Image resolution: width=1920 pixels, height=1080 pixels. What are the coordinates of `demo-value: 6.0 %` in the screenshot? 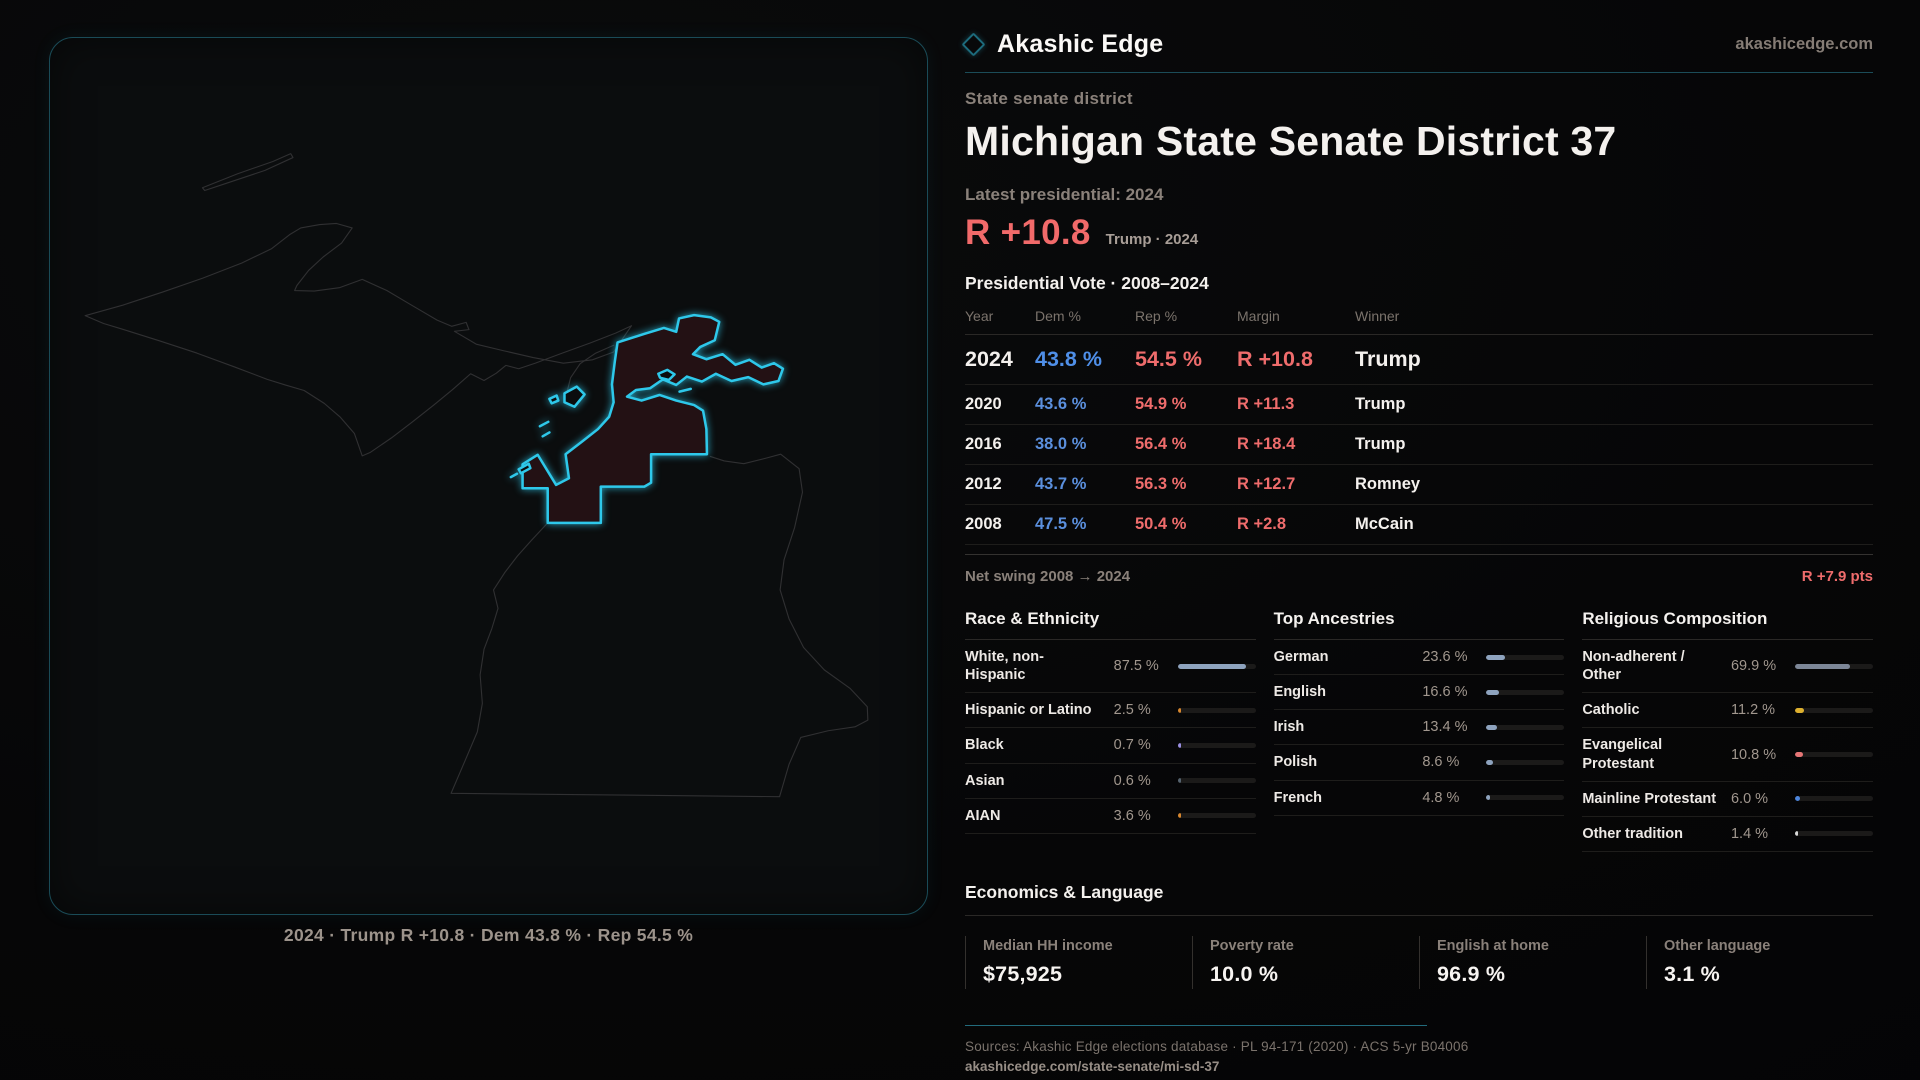 It's located at (1749, 798).